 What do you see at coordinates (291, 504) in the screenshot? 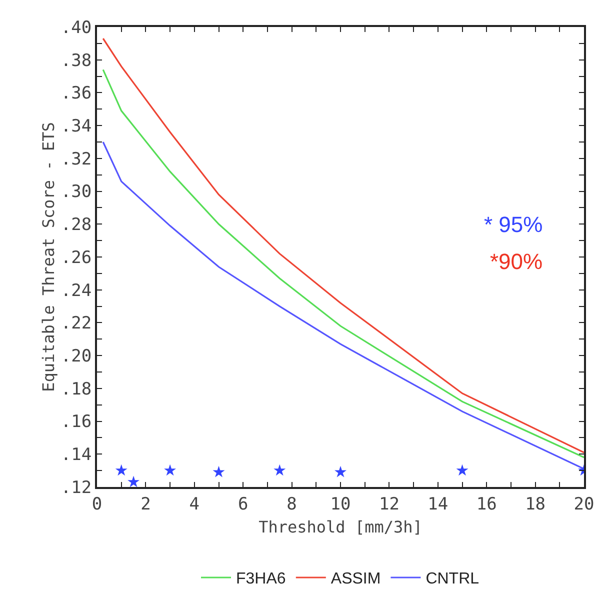
I see `x-tick-label: 8` at bounding box center [291, 504].